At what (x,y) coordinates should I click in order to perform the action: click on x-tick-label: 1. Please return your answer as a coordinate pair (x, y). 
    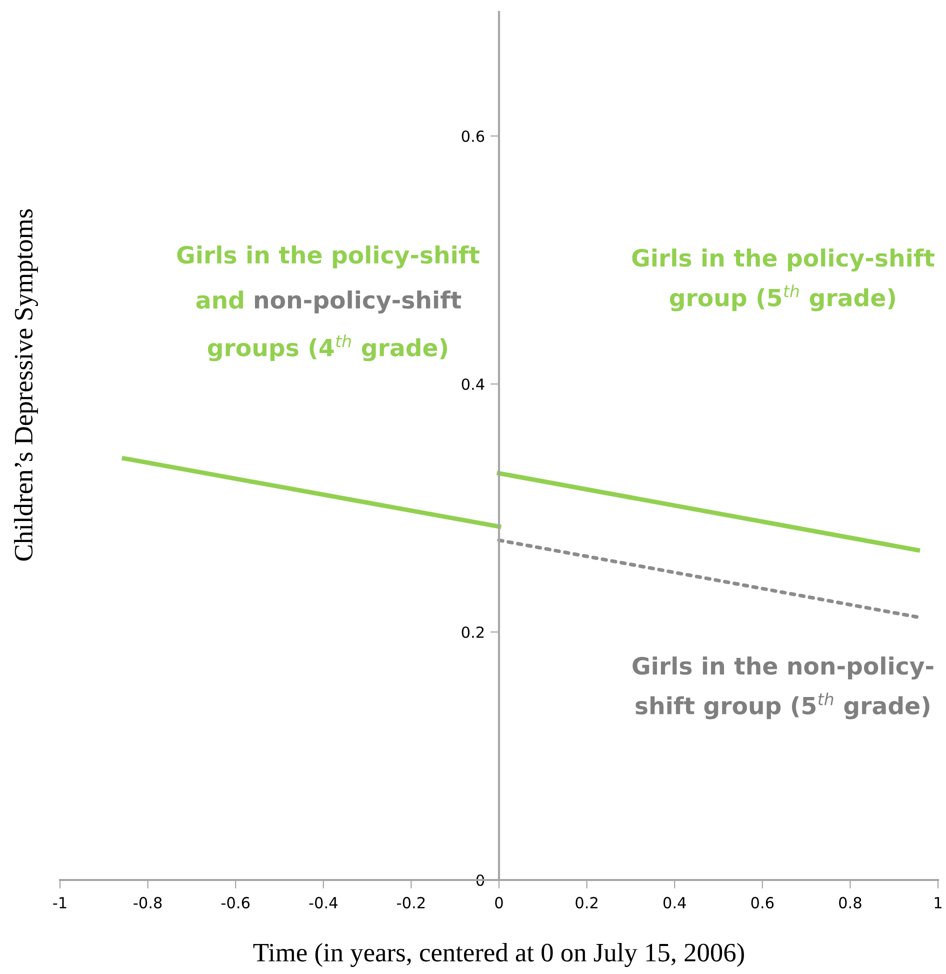
    Looking at the image, I should click on (938, 902).